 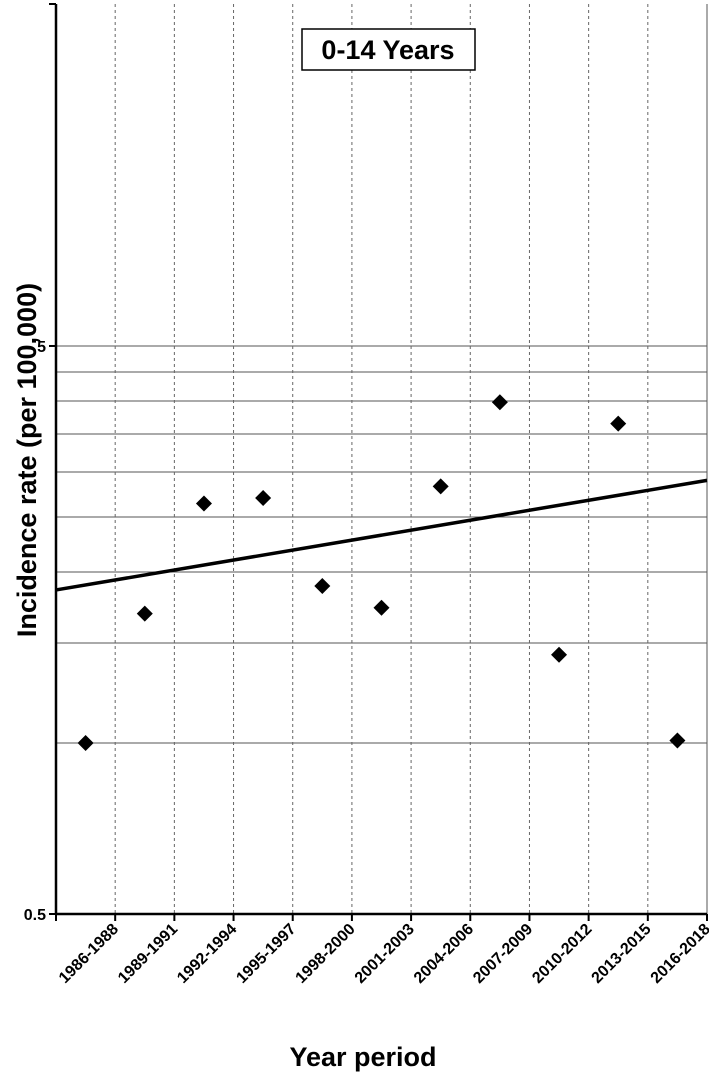 I want to click on data-point-2001-2003, so click(x=381, y=607).